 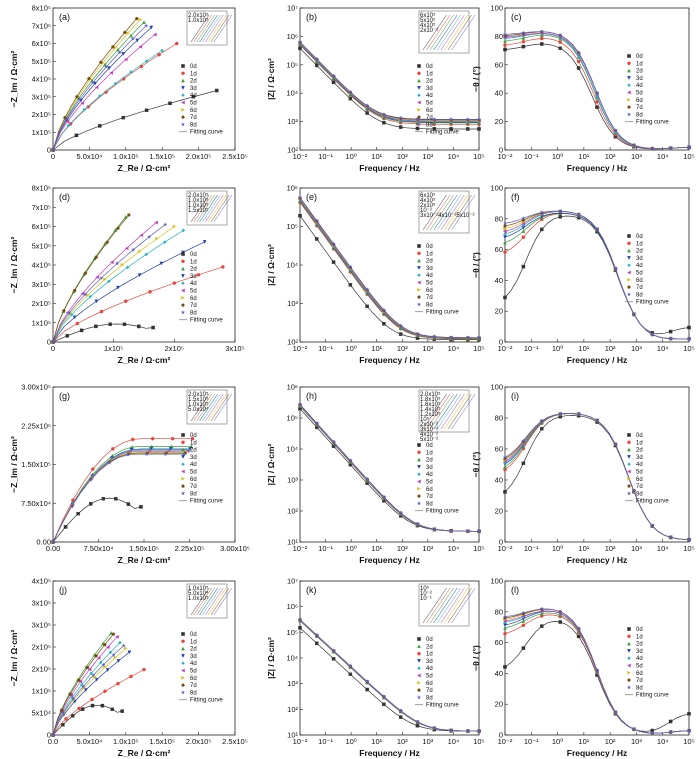 What do you see at coordinates (639, 688) in the screenshot?
I see `legend-label: 8d` at bounding box center [639, 688].